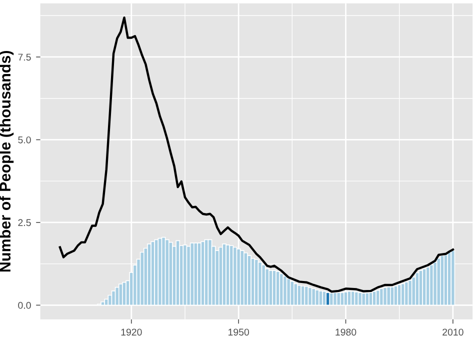  I want to click on y-tick-label: 2.5, so click(24, 222).